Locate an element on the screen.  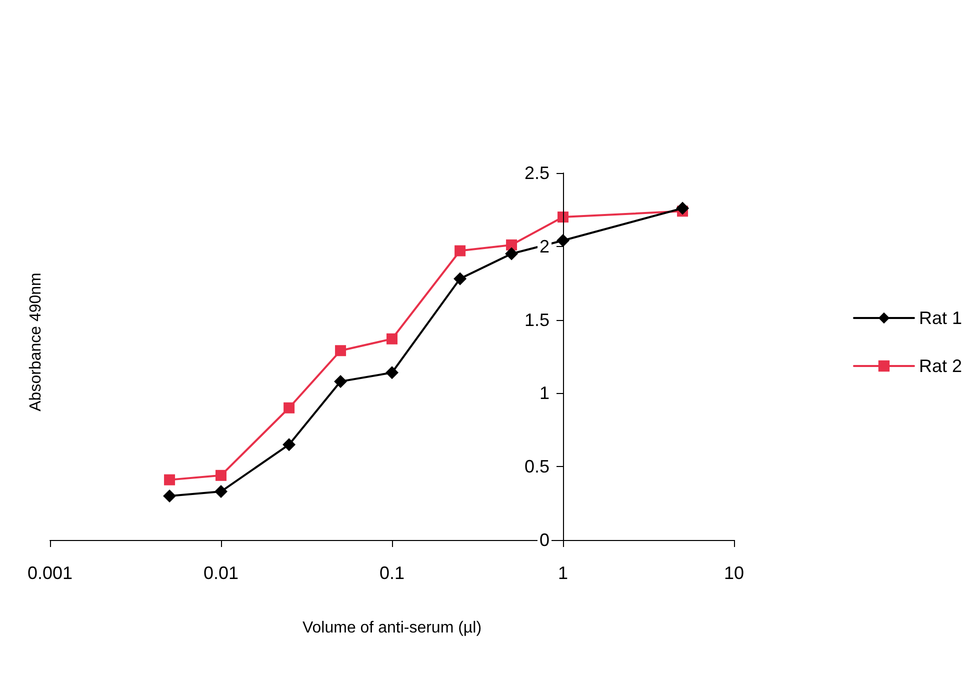
x-tick-label: 0.01 is located at coordinates (221, 573).